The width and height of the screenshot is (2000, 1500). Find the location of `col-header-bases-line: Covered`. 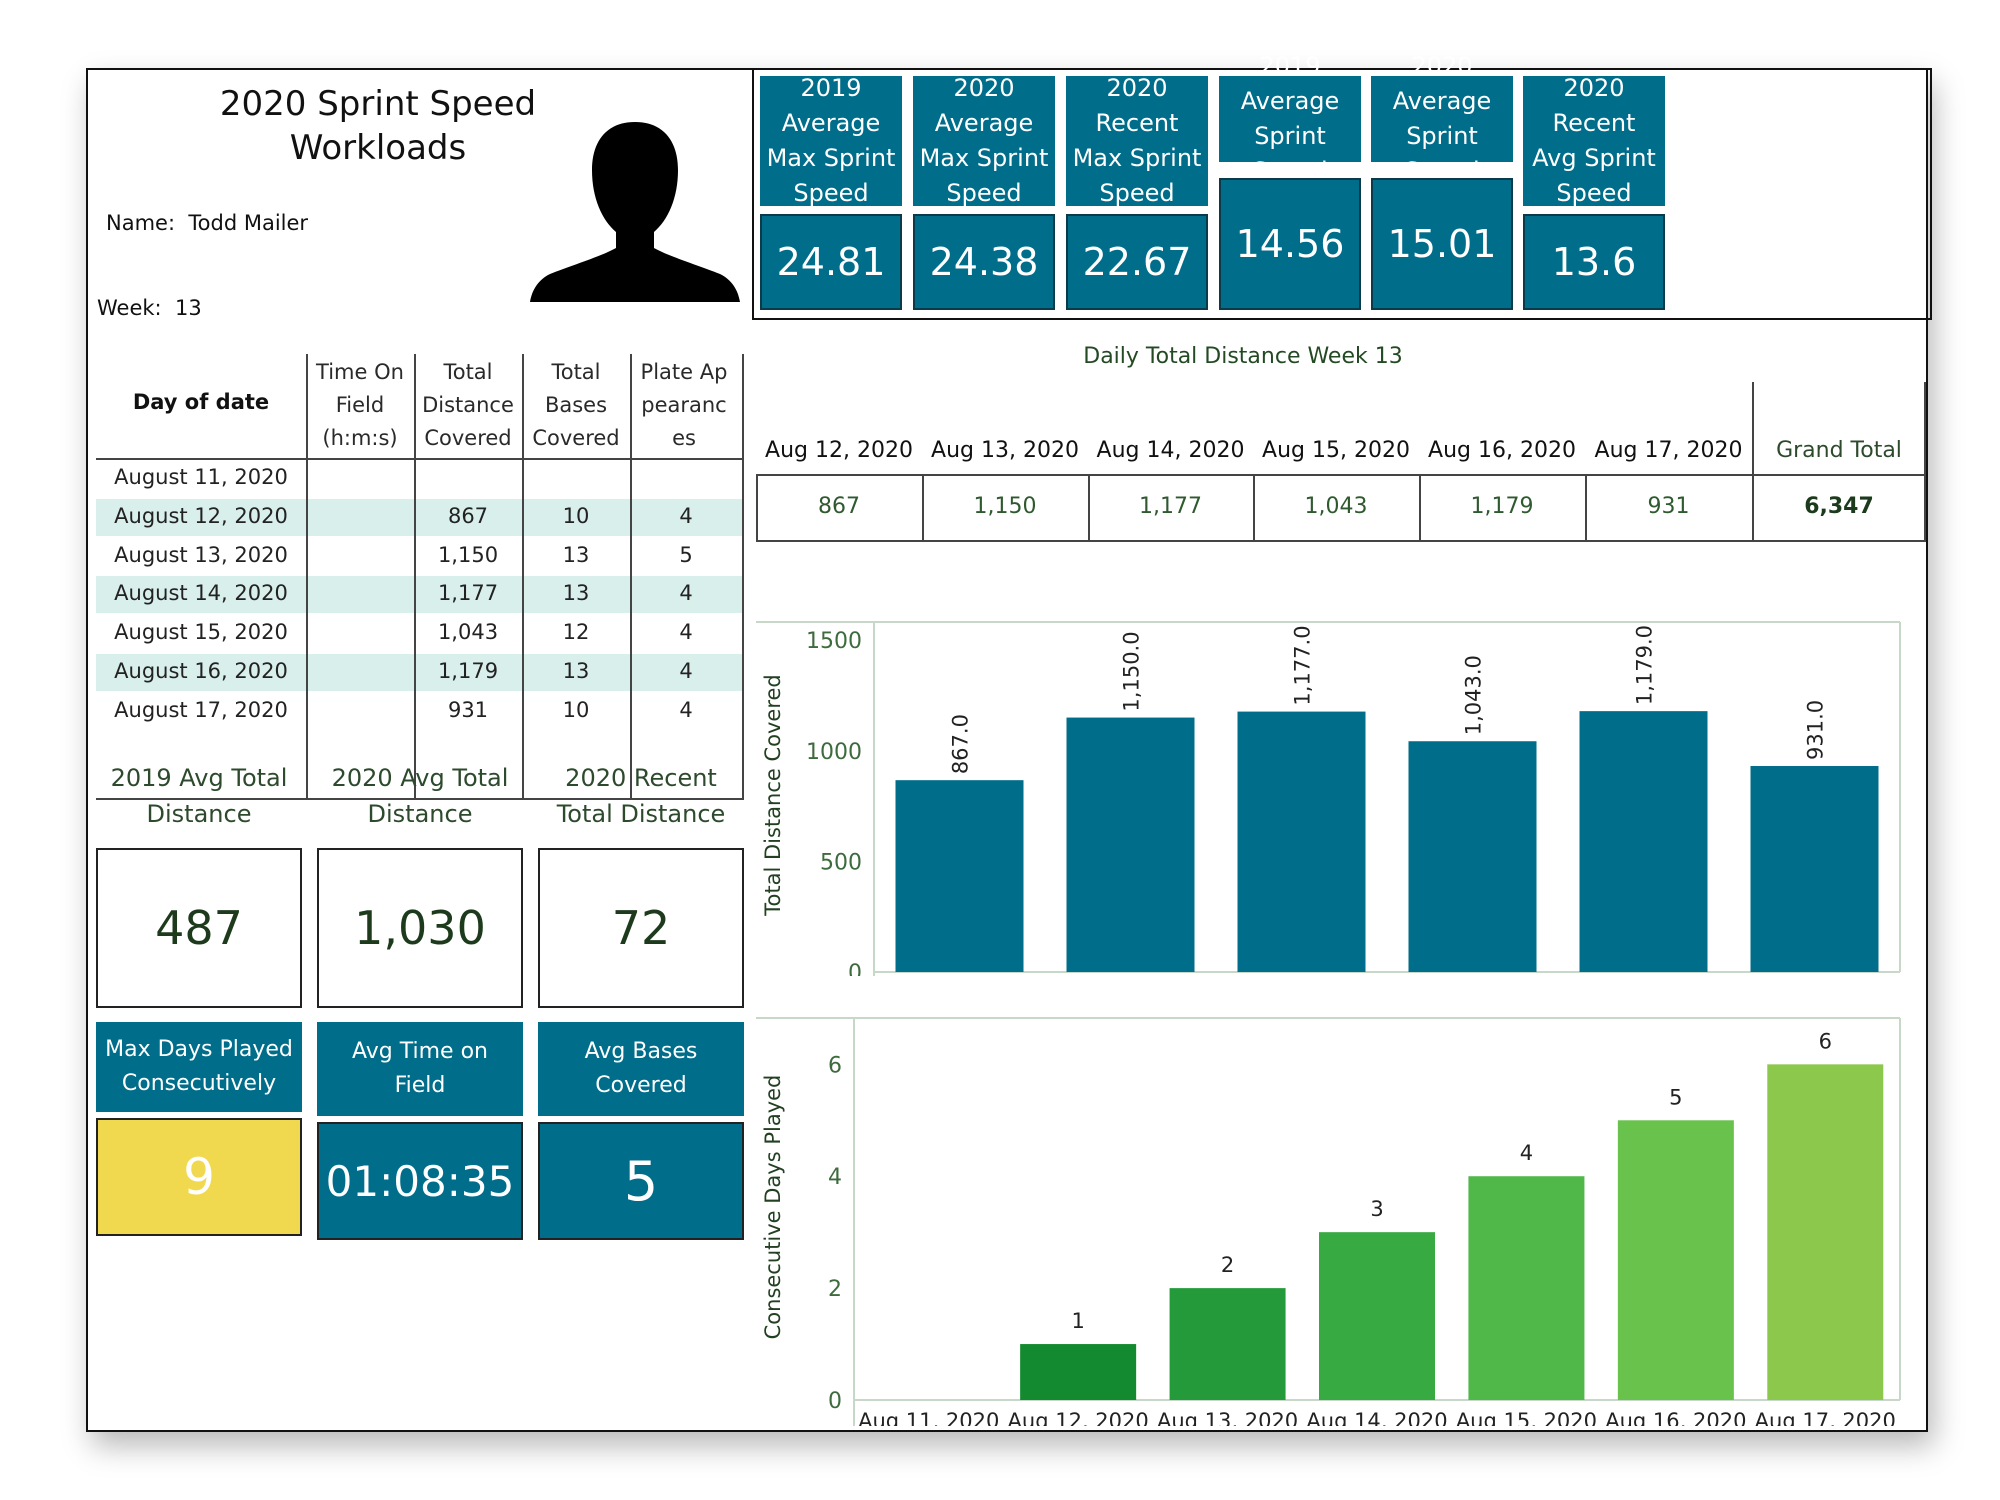

col-header-bases-line: Covered is located at coordinates (576, 438).